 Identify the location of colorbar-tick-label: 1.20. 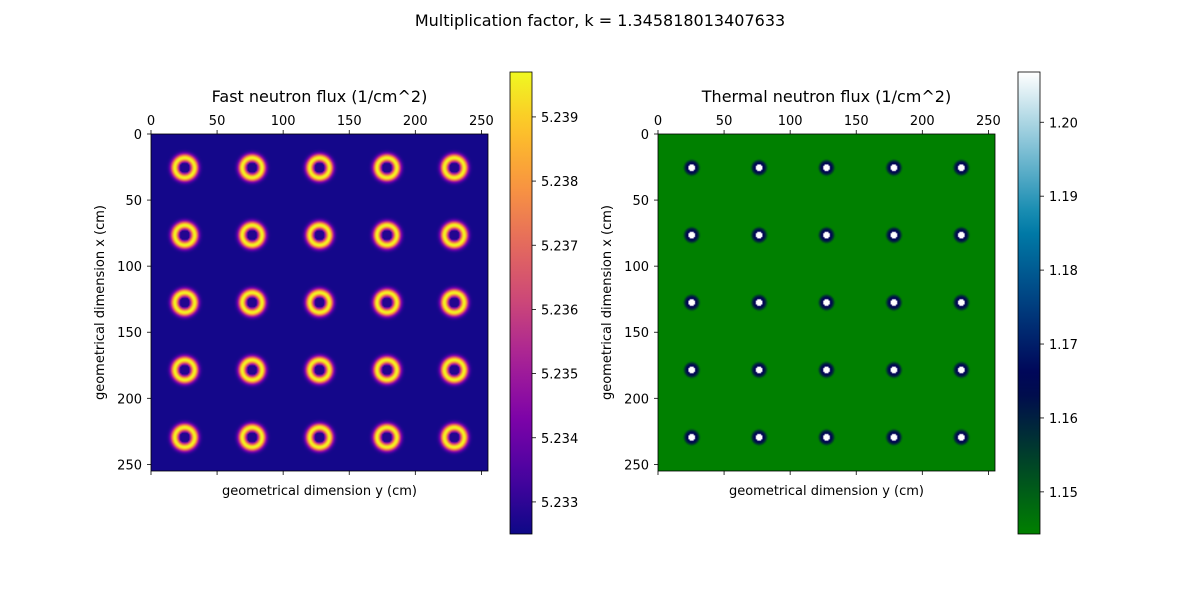
(1063, 123).